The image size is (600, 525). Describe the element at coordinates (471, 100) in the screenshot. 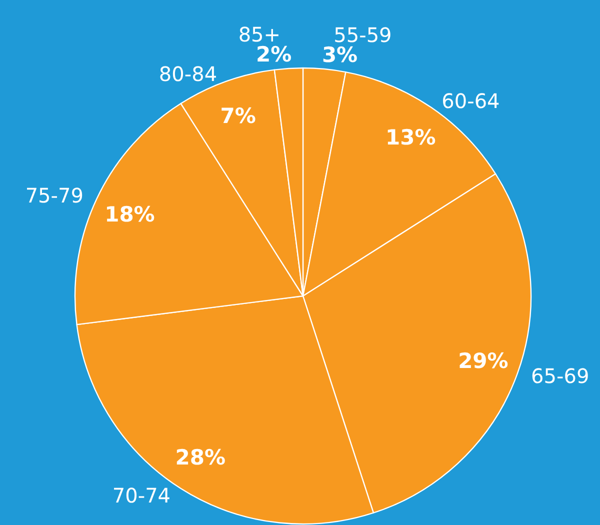

I see `slice-label: 60-64` at that location.